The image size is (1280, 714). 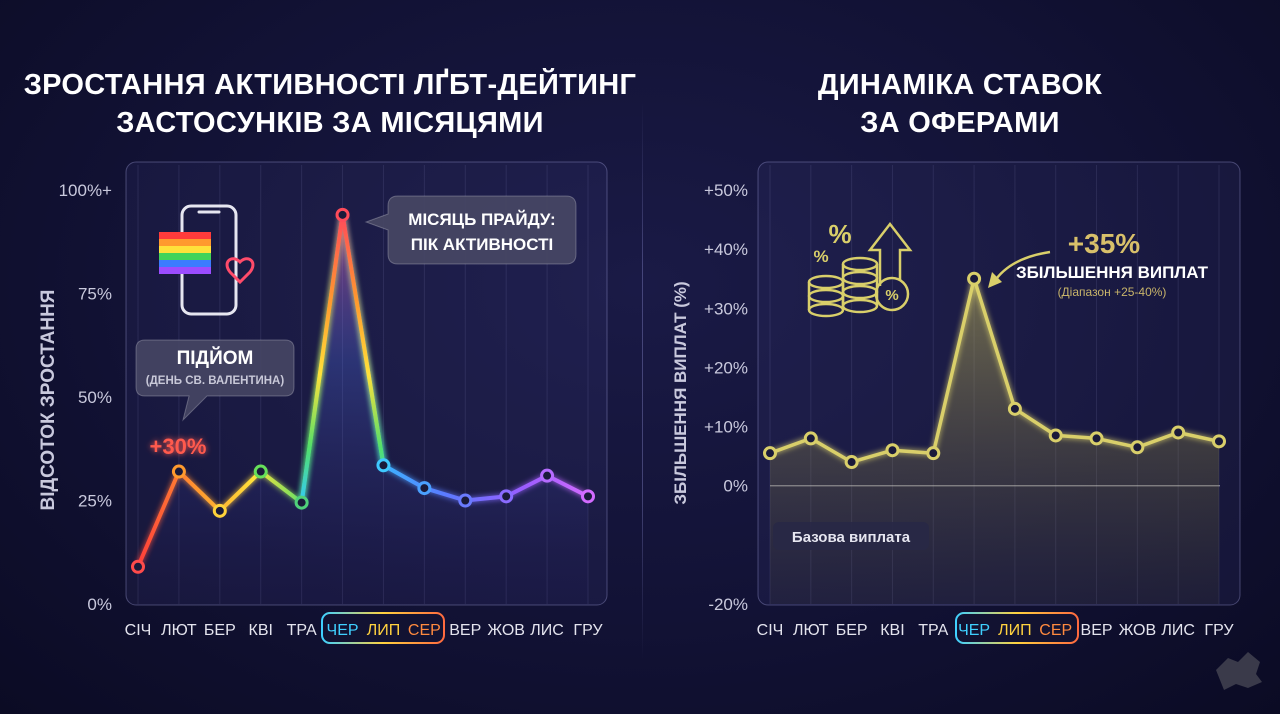 I want to click on percent-glyph-large: %, so click(x=839, y=234).